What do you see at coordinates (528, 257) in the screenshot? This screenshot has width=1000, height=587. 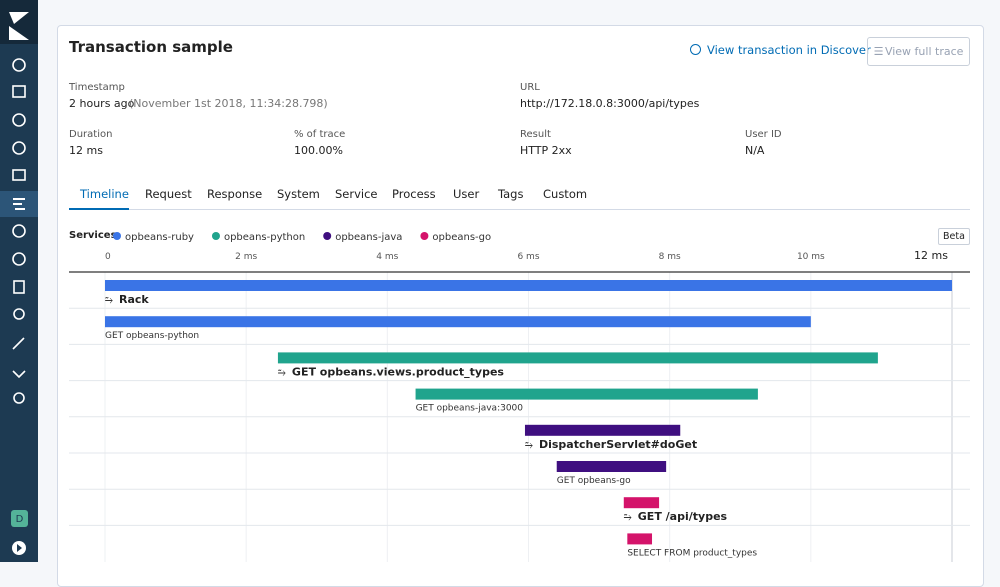 I see `x-tick-label: 6 ms` at bounding box center [528, 257].